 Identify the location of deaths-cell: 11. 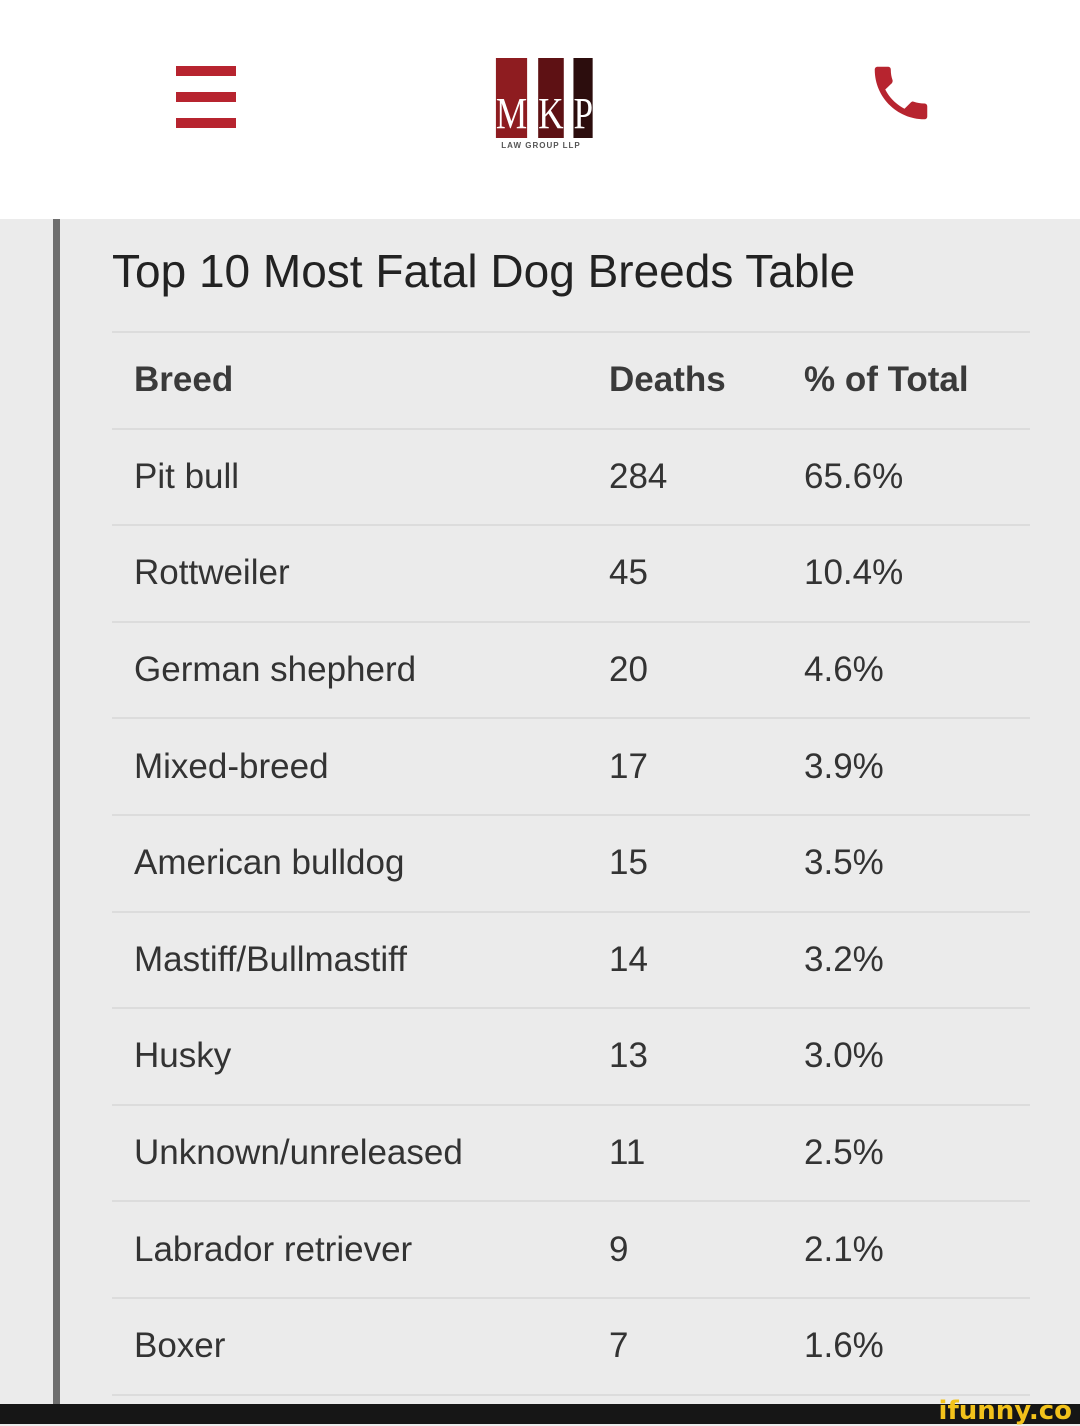
(627, 1153).